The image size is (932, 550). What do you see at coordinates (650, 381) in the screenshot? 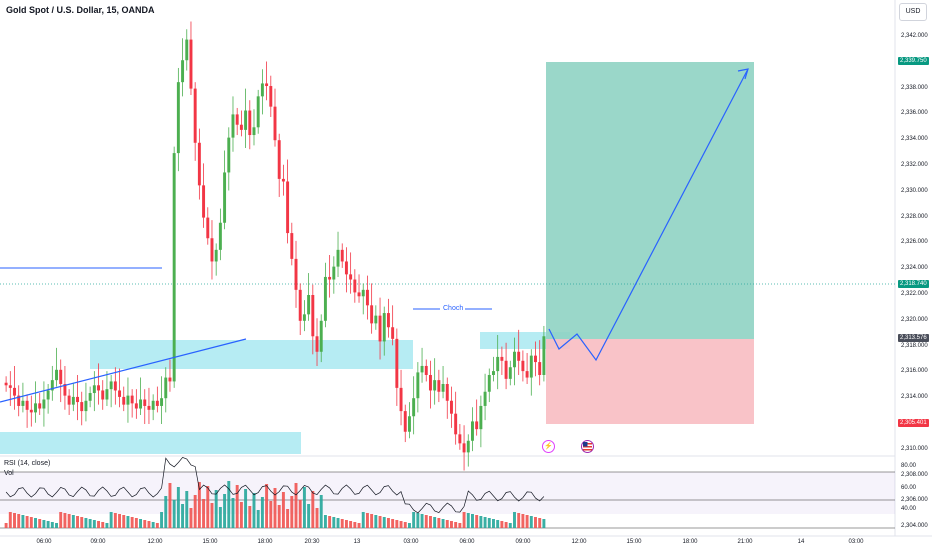
I see `stop-zone` at bounding box center [650, 381].